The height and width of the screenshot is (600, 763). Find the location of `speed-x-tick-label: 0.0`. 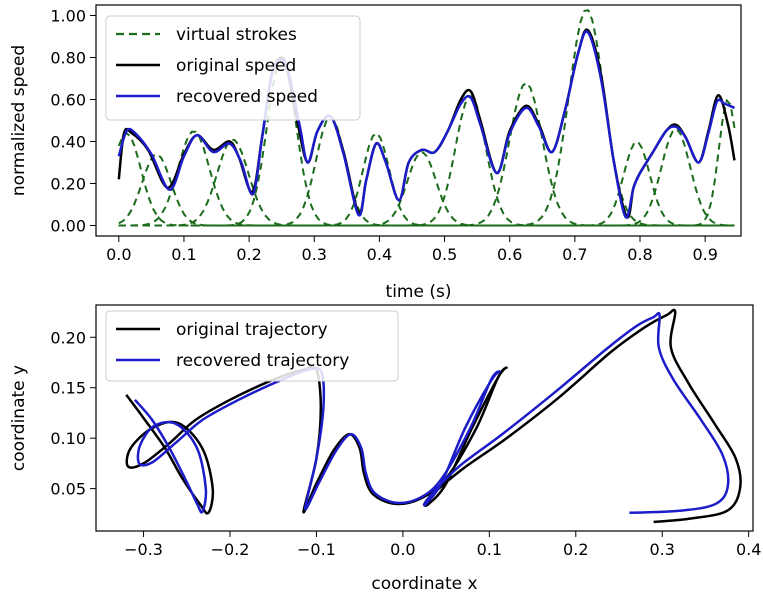

speed-x-tick-label: 0.0 is located at coordinates (118, 254).